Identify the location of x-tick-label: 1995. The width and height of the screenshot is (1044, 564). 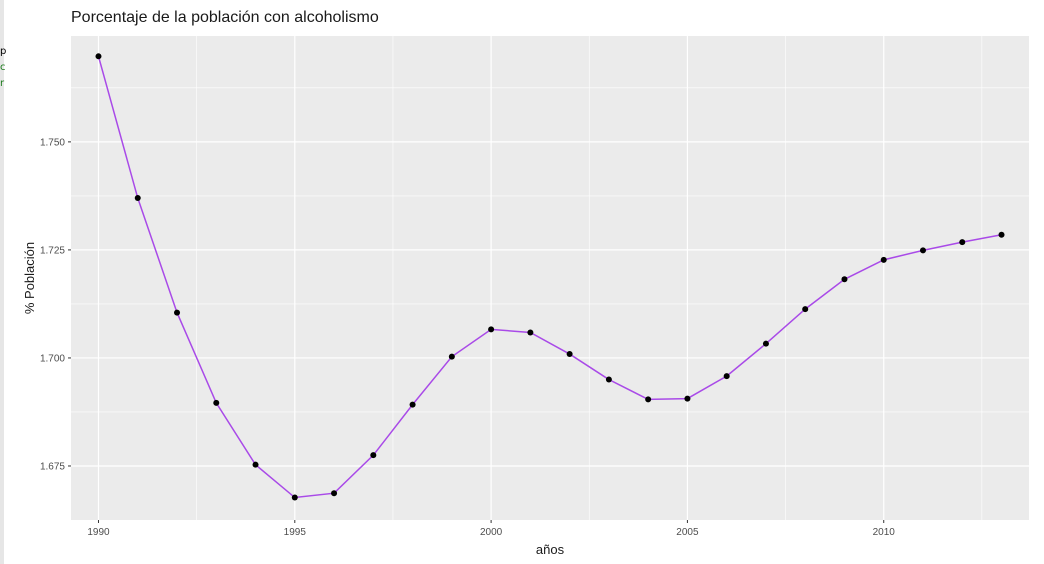
(295, 532).